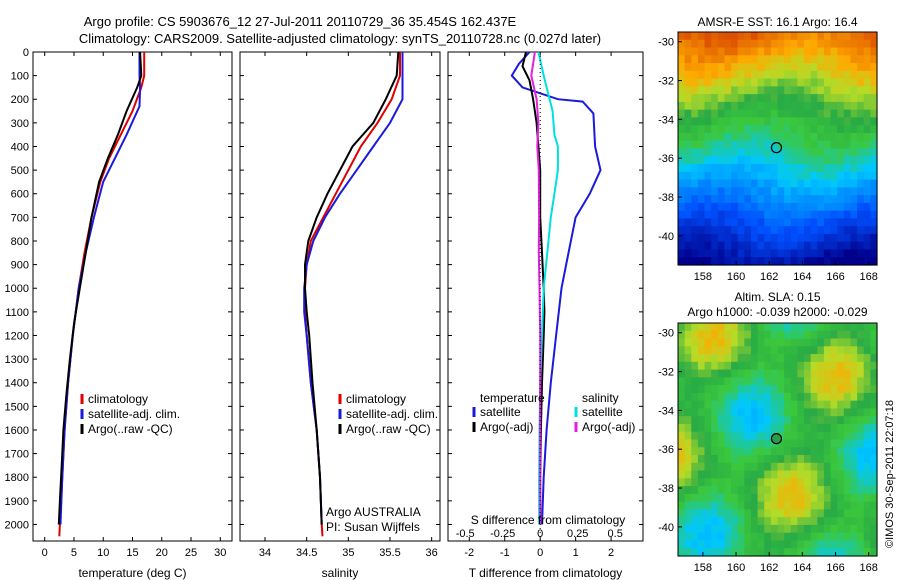 Image resolution: width=900 pixels, height=580 pixels. I want to click on s-tick-label: 0.25, so click(577, 534).